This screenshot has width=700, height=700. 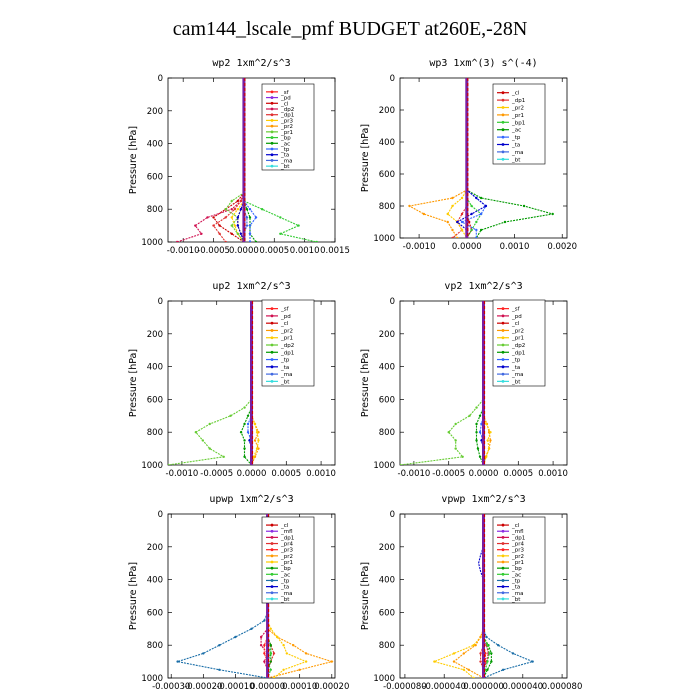 I want to click on series-line-pr1, so click(x=469, y=596).